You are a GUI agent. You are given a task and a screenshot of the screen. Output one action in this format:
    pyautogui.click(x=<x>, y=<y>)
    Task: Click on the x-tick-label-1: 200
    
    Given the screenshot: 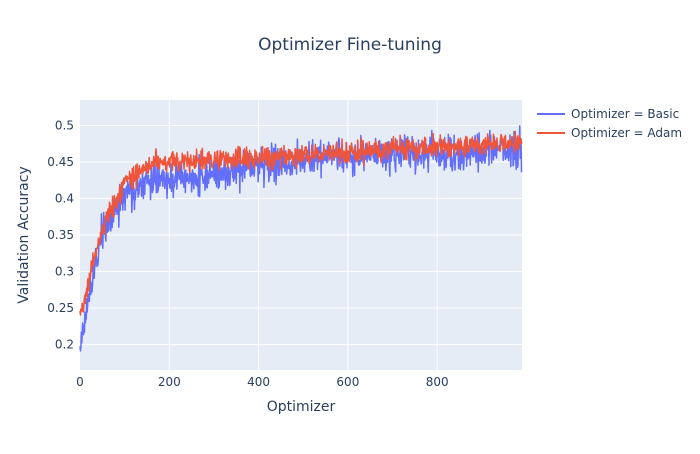 What is the action you would take?
    pyautogui.click(x=169, y=382)
    